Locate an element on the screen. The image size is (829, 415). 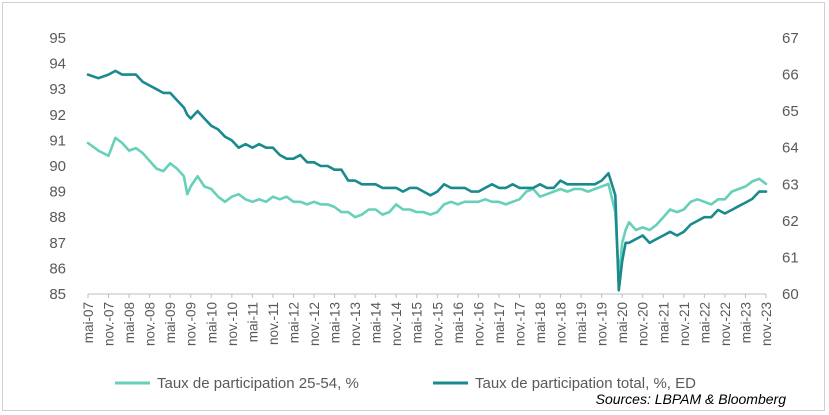
x-axis-tick-label: nov.-22 is located at coordinates (725, 324).